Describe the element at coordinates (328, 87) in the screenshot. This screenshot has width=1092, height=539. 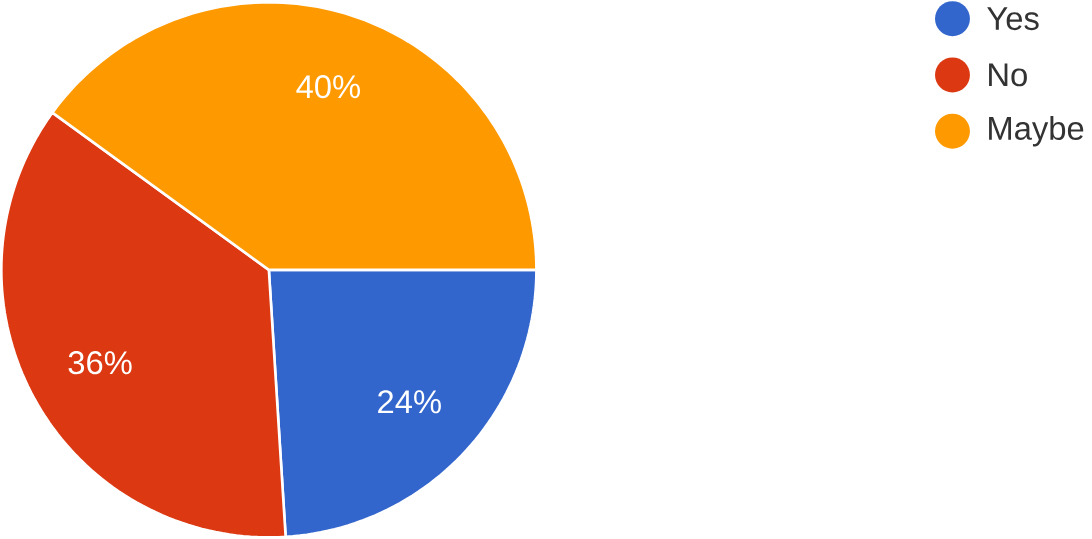
I see `data-label: 40%` at that location.